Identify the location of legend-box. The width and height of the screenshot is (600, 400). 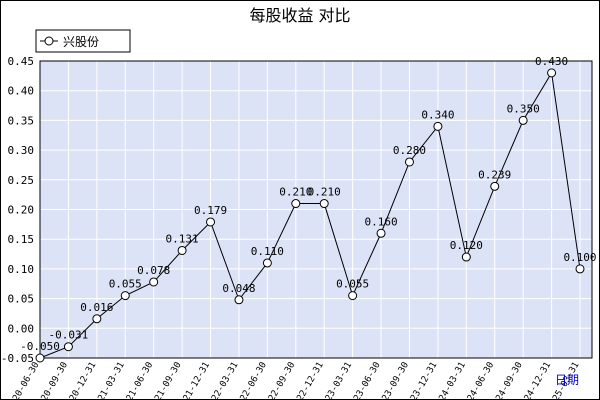
(83, 41).